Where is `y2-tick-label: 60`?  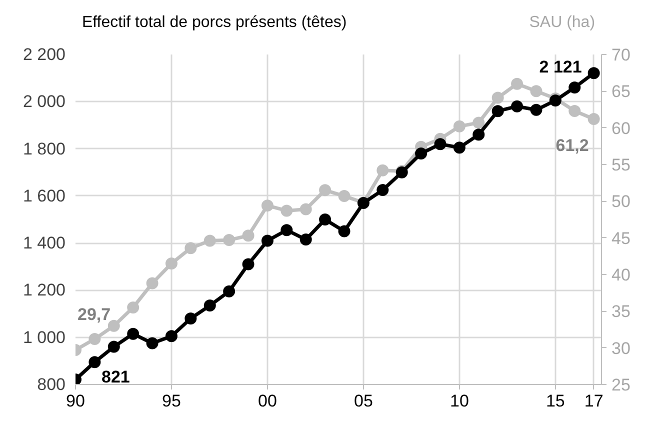 y2-tick-label: 60 is located at coordinates (621, 128).